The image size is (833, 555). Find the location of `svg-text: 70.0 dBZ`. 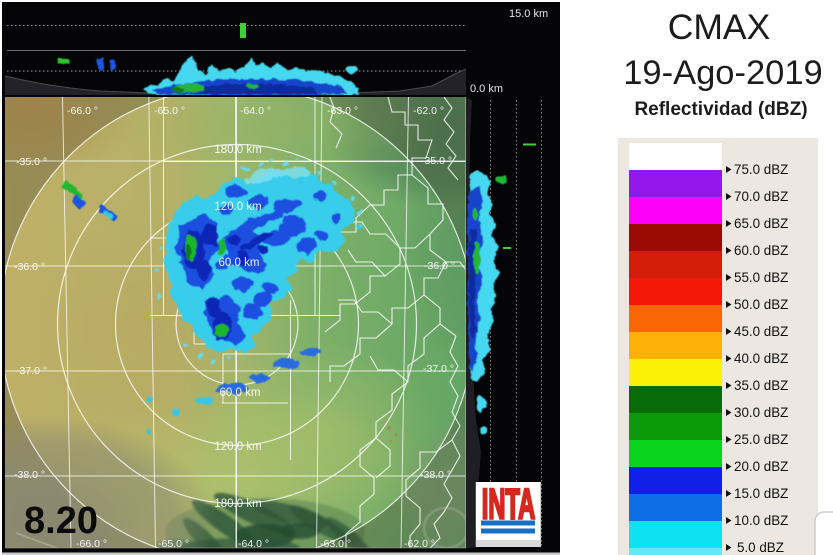

svg-text: 70.0 dBZ is located at coordinates (761, 196).